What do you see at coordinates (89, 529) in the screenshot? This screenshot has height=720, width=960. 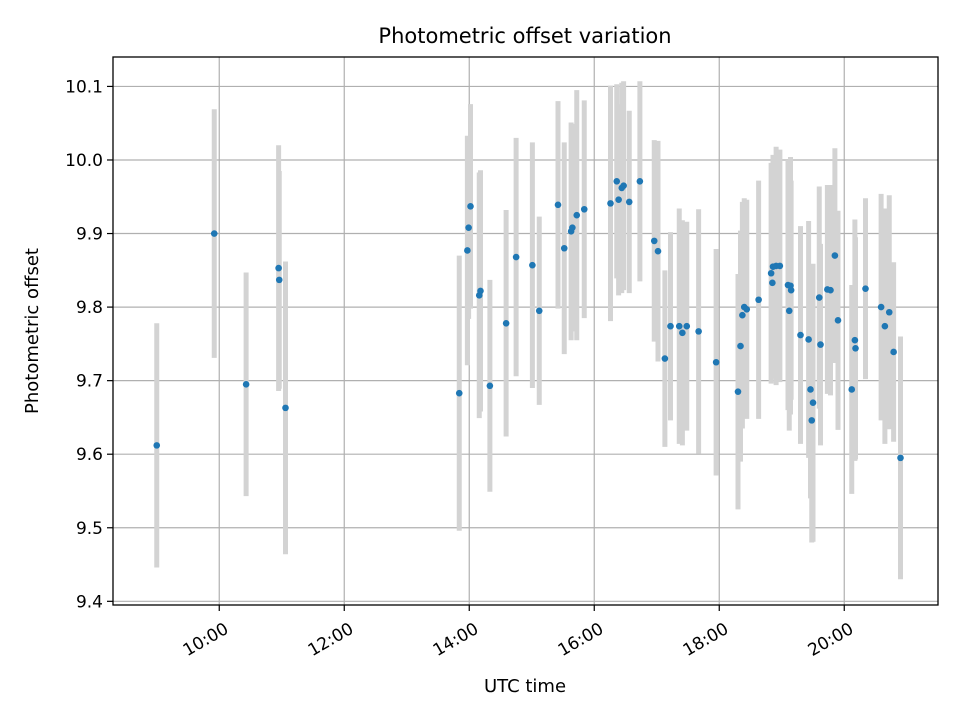 I see `y-tick-label: 9.5` at bounding box center [89, 529].